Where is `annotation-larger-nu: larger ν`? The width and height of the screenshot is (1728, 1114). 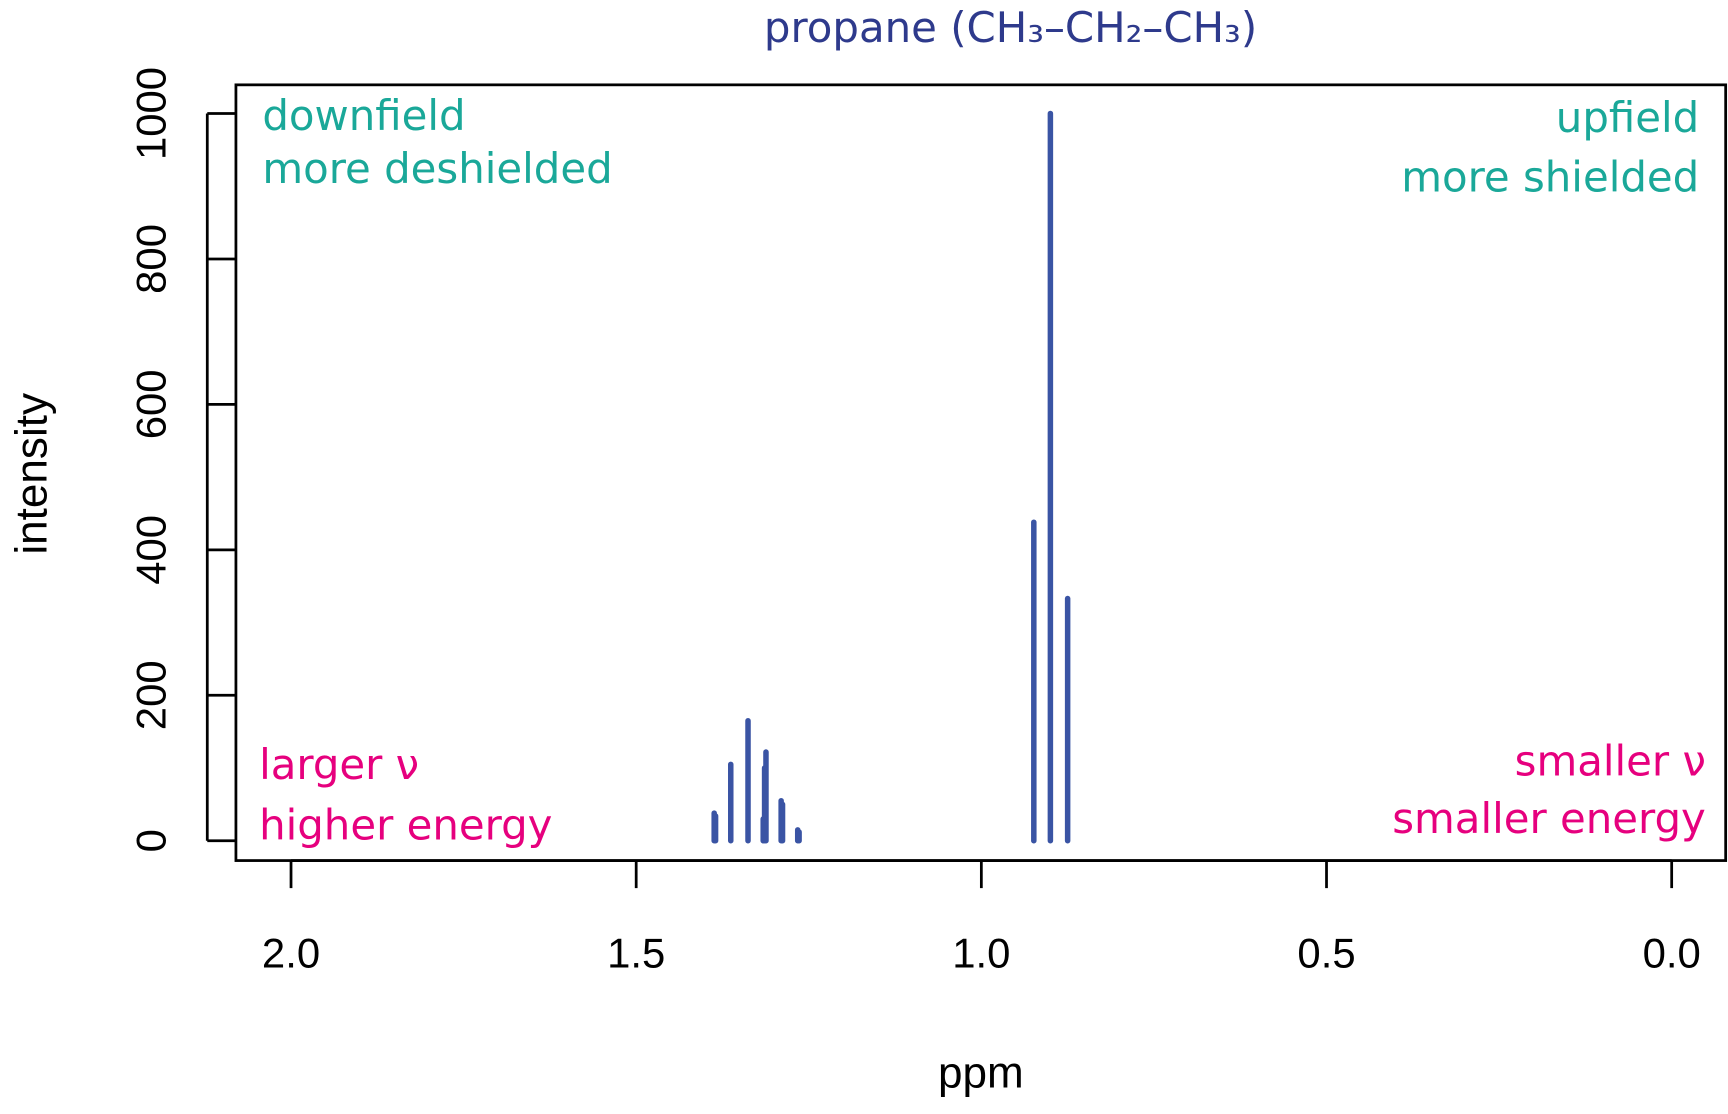 annotation-larger-nu: larger ν is located at coordinates (339, 764).